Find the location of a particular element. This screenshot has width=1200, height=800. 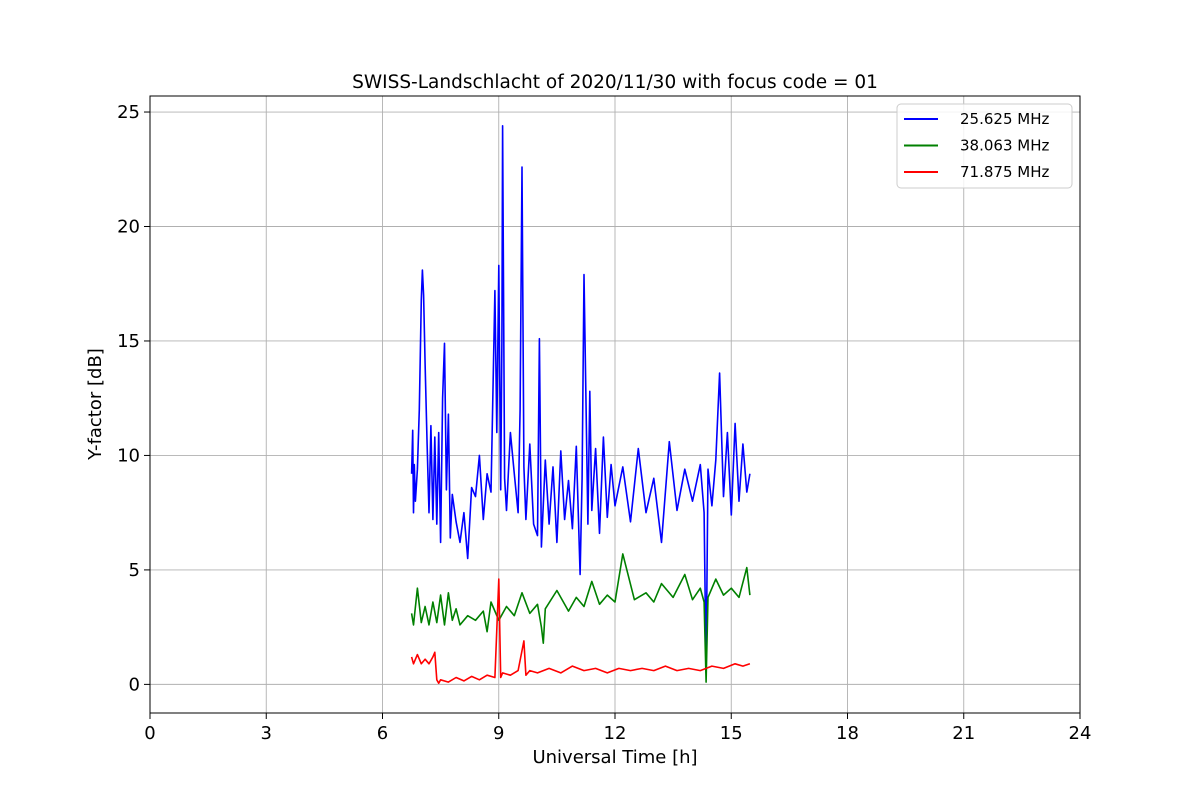

x-tick-label: 18 is located at coordinates (847, 733).